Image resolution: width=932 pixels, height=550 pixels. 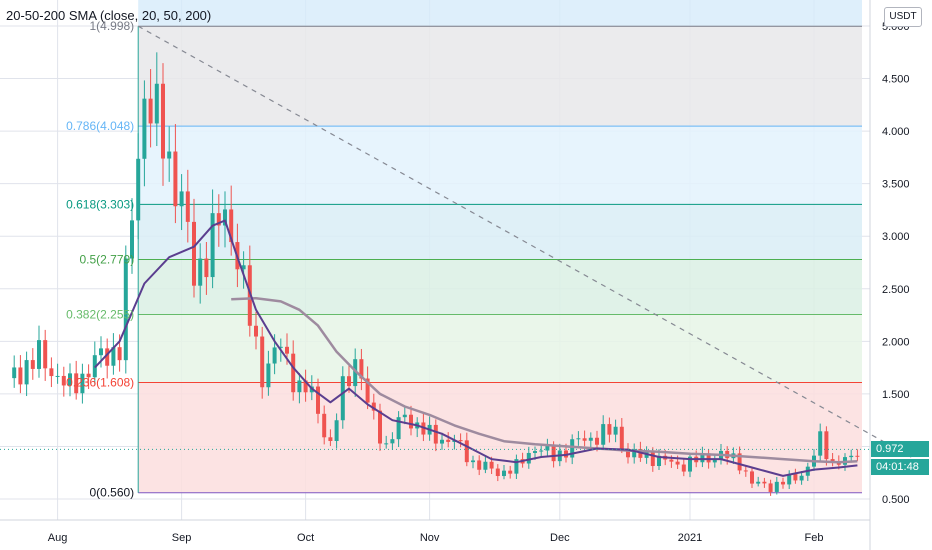 What do you see at coordinates (111, 493) in the screenshot?
I see `fib-level-label: 0(0.560)` at bounding box center [111, 493].